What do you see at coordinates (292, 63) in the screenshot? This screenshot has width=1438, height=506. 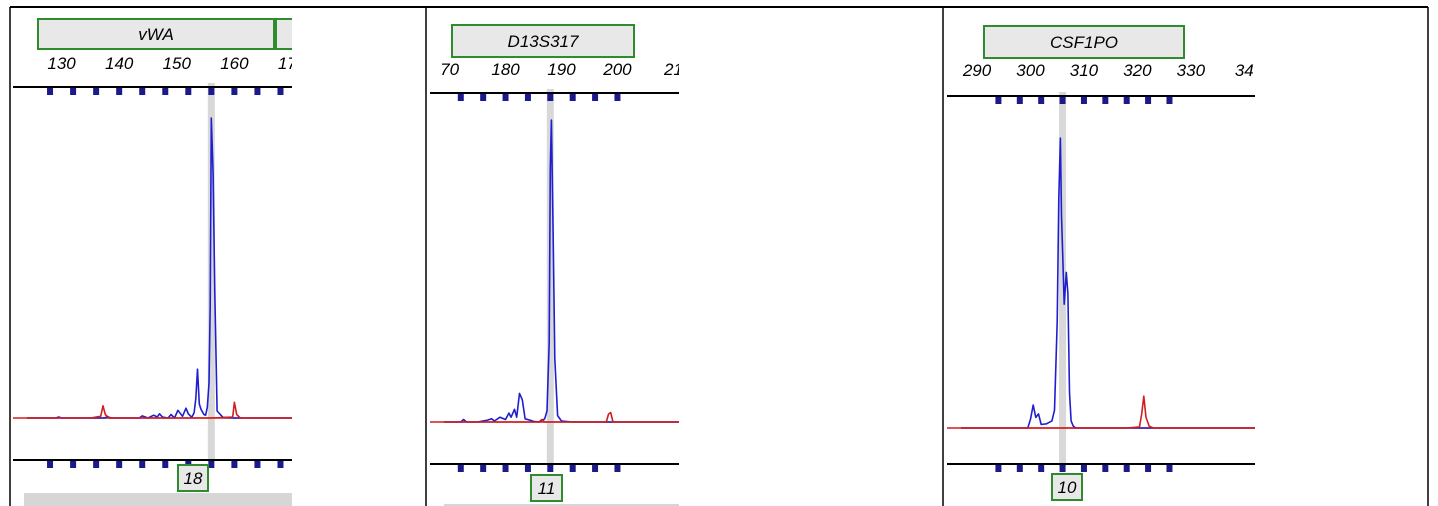 I see `x-tick-label: 170` at bounding box center [292, 63].